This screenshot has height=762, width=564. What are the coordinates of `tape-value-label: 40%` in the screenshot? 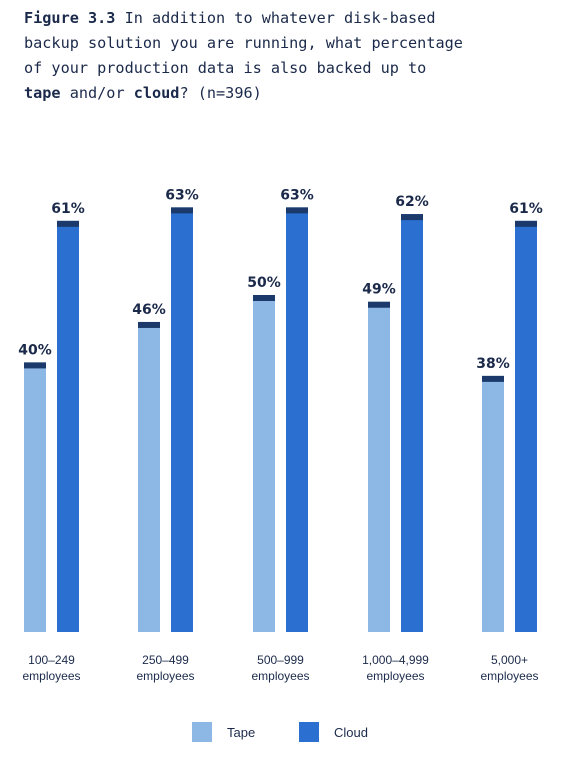 It's located at (35, 350).